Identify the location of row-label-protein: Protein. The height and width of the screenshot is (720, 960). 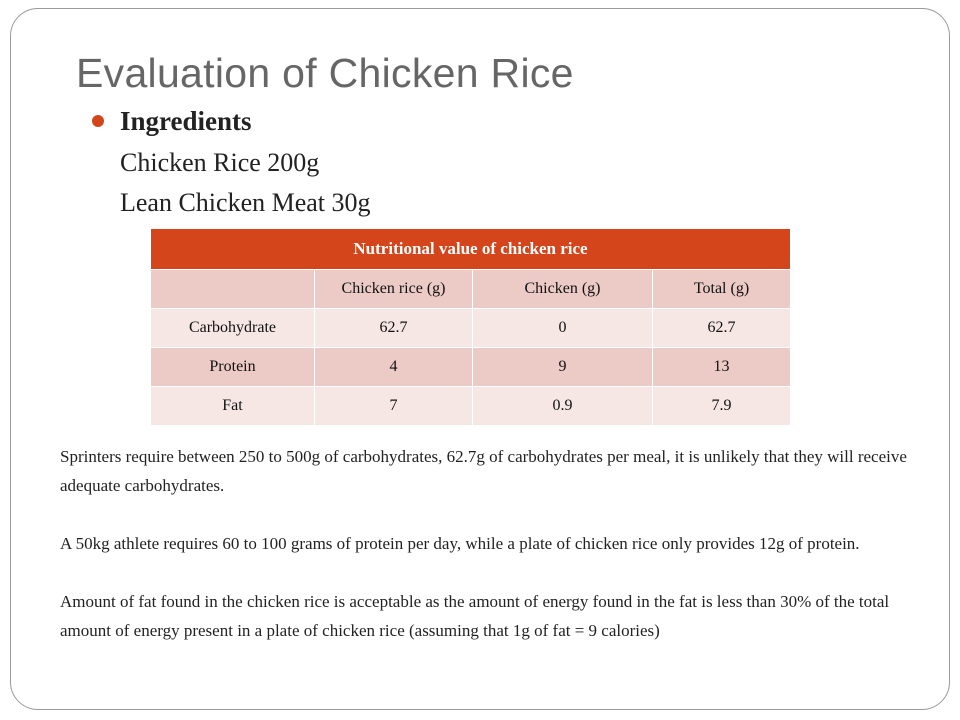
(232, 367).